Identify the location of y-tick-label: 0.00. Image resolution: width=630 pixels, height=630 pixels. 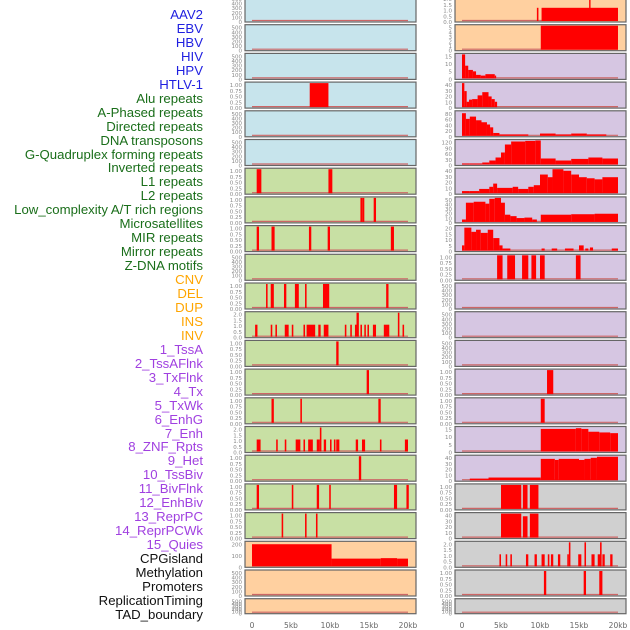
(236, 224).